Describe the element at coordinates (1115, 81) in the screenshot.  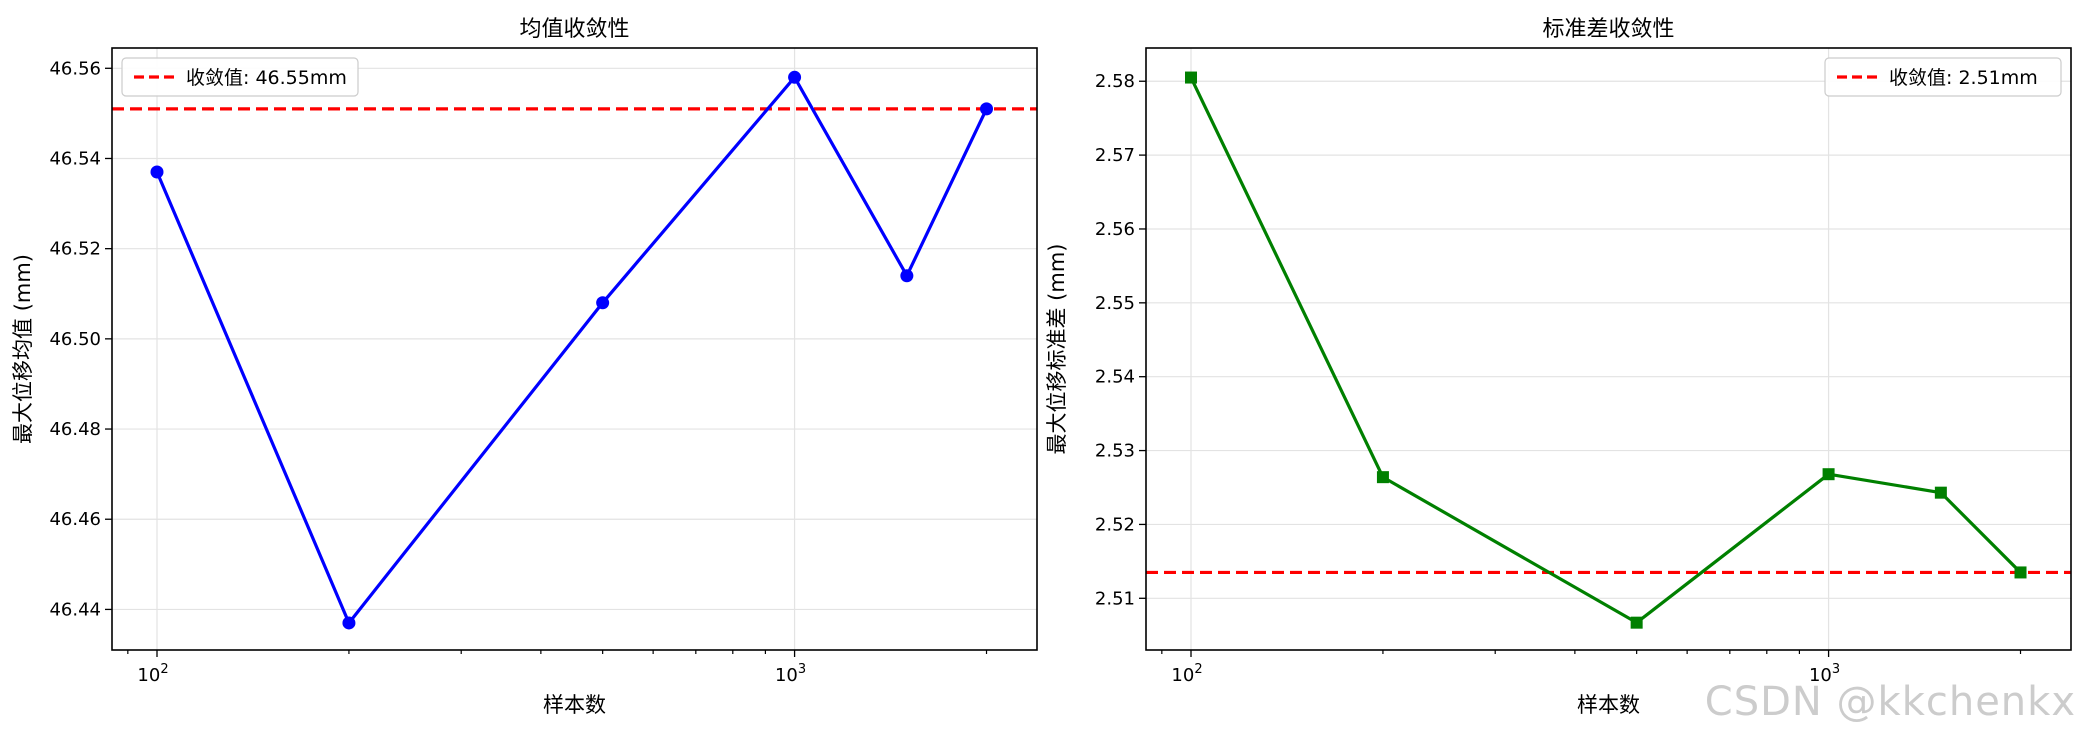
I see `y-tick-label: 2.58` at that location.